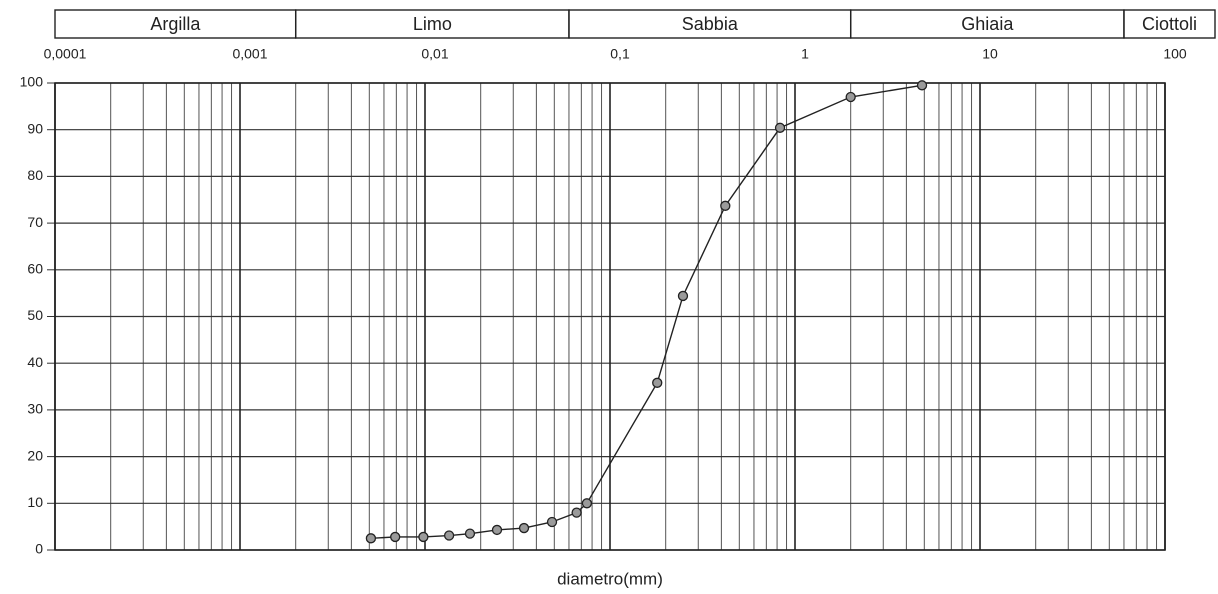 This screenshot has height=594, width=1218. Describe the element at coordinates (35, 175) in the screenshot. I see `y-tick-label: 80` at that location.